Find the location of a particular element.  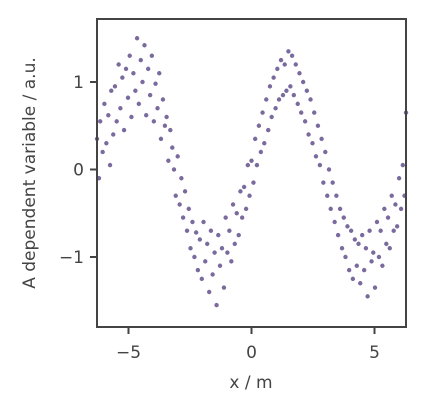

y-tick-label: 1 is located at coordinates (78, 83).